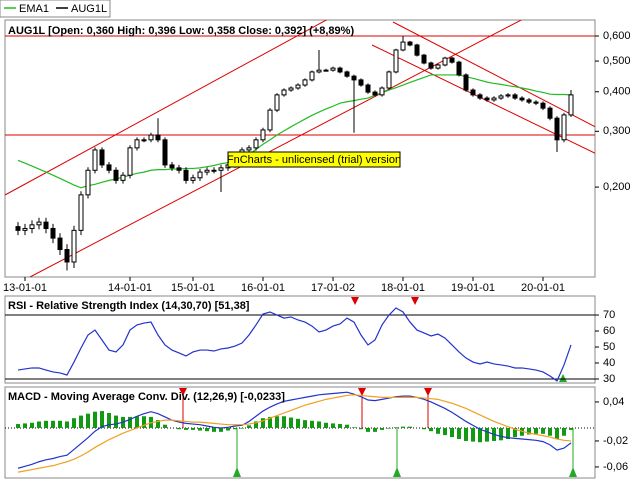 Image resolution: width=640 pixels, height=480 pixels. Describe the element at coordinates (130, 288) in the screenshot. I see `x-tick-label: 14-01-01` at that location.